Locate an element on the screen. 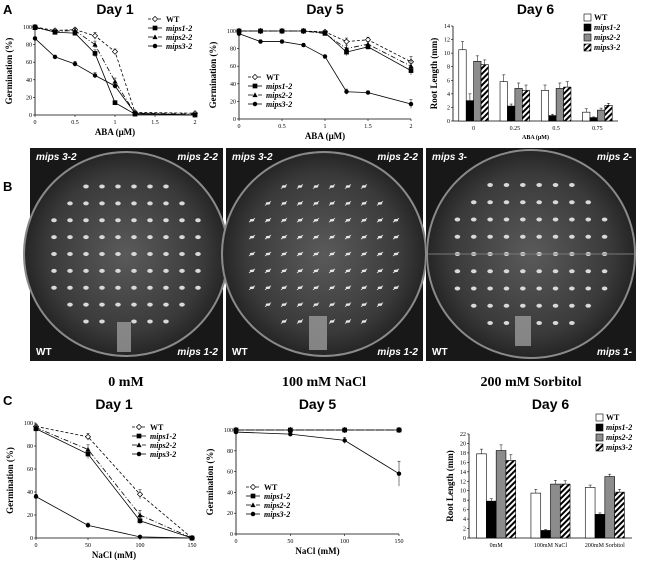  plate-label-top-right: mips 2-2 is located at coordinates (197, 157).